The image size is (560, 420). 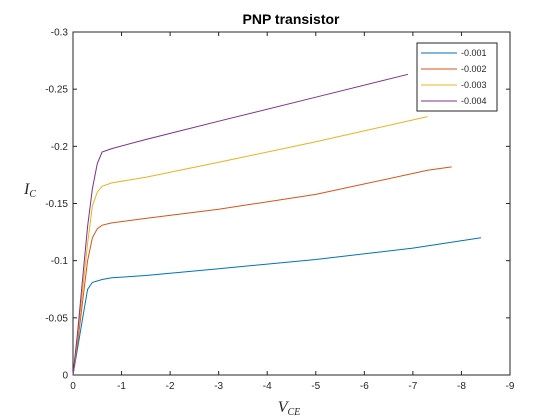 I want to click on y-tick-label: -0.25, so click(x=56, y=90).